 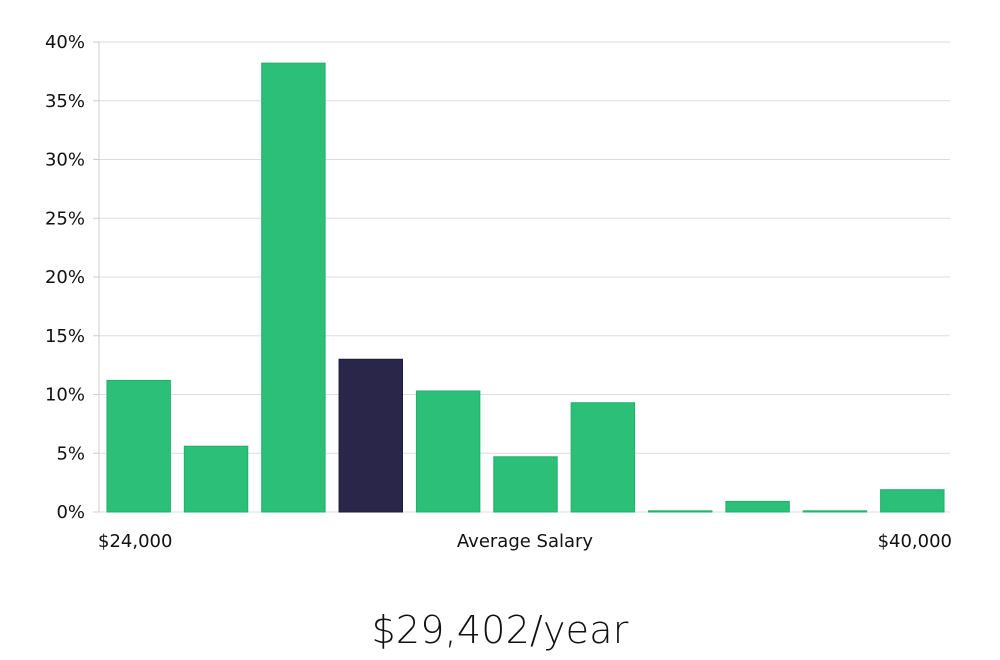 What do you see at coordinates (65, 101) in the screenshot?
I see `y-tick-label: 35%` at bounding box center [65, 101].